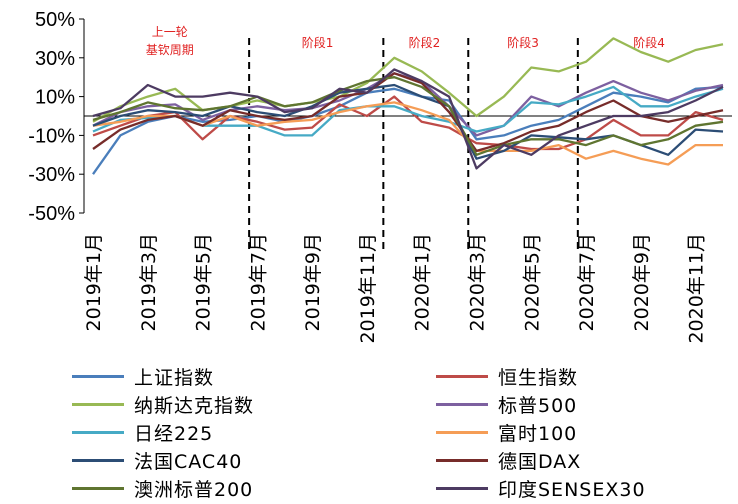  I want to click on x-tick-label: 2020年1月, so click(423, 282).